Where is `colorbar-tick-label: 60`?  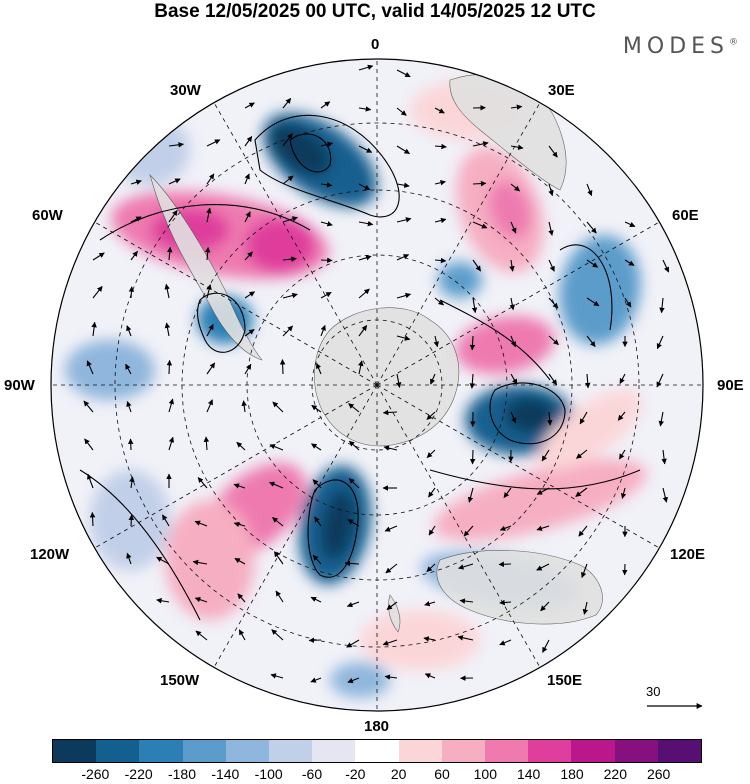 colorbar-tick-label: 60 is located at coordinates (442, 774).